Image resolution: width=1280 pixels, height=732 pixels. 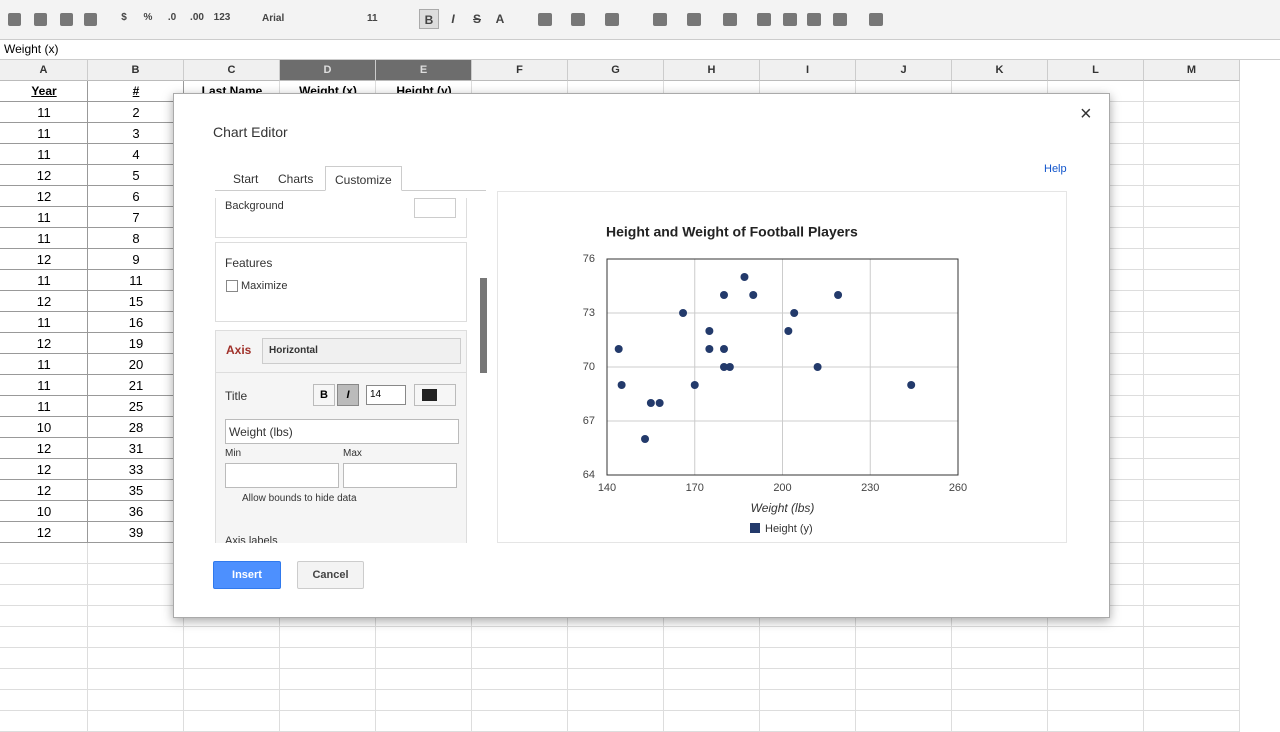 I want to click on format-button: 123, so click(x=222, y=17).